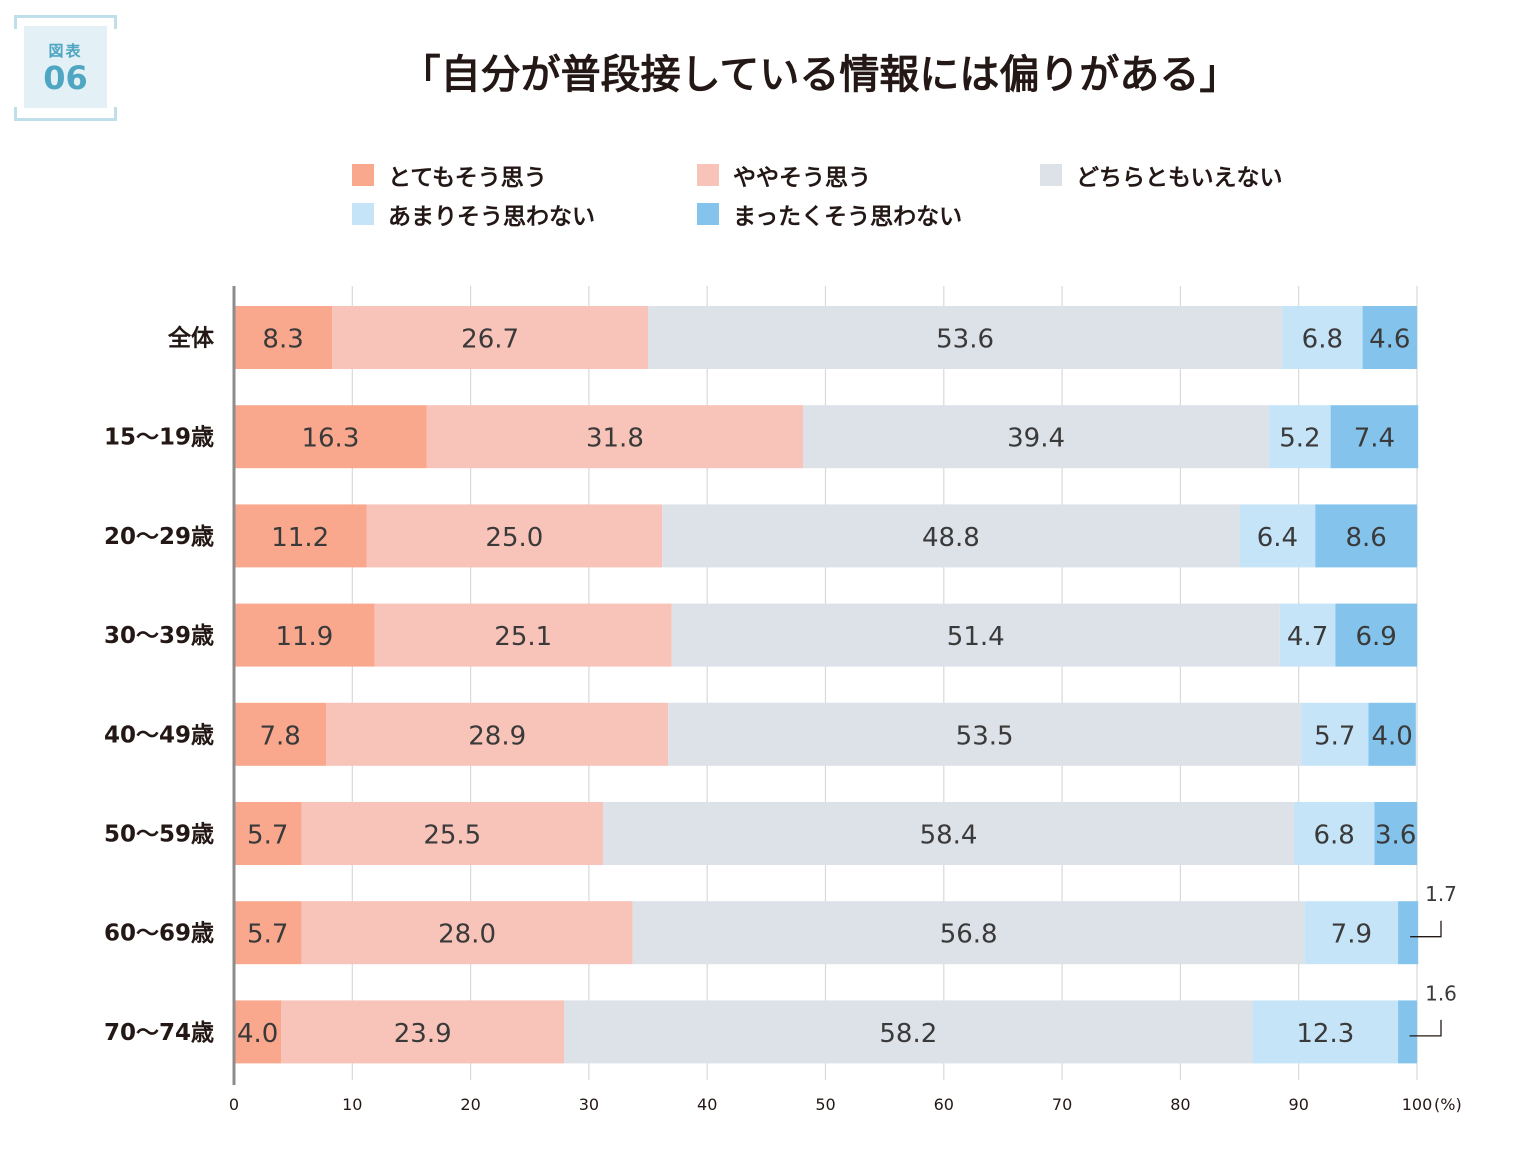  I want to click on x-tick-label: 40, so click(707, 1104).